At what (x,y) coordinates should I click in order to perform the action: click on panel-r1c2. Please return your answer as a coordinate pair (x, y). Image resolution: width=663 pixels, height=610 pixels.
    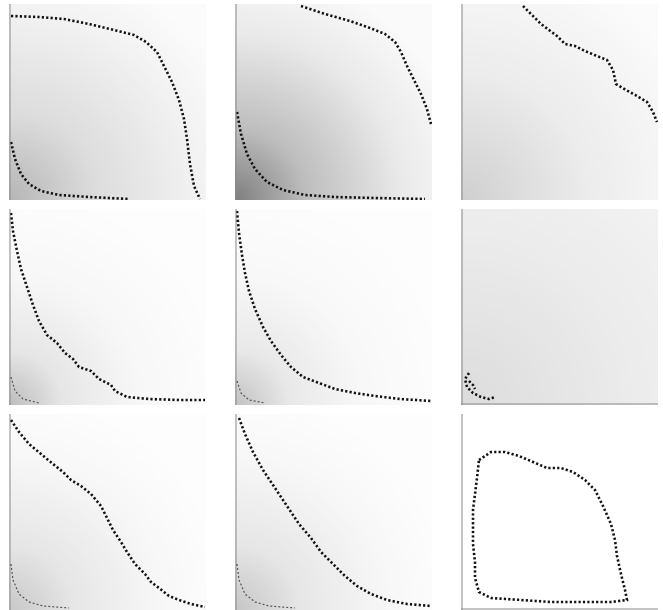
    Looking at the image, I should click on (333, 102).